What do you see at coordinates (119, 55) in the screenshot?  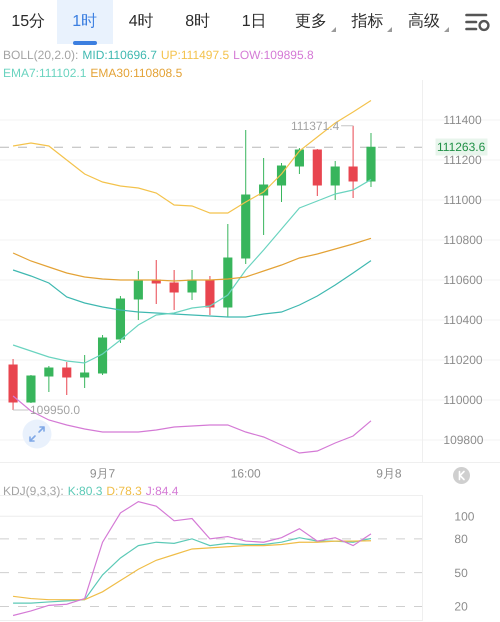 I see `text: MID:110696.7` at bounding box center [119, 55].